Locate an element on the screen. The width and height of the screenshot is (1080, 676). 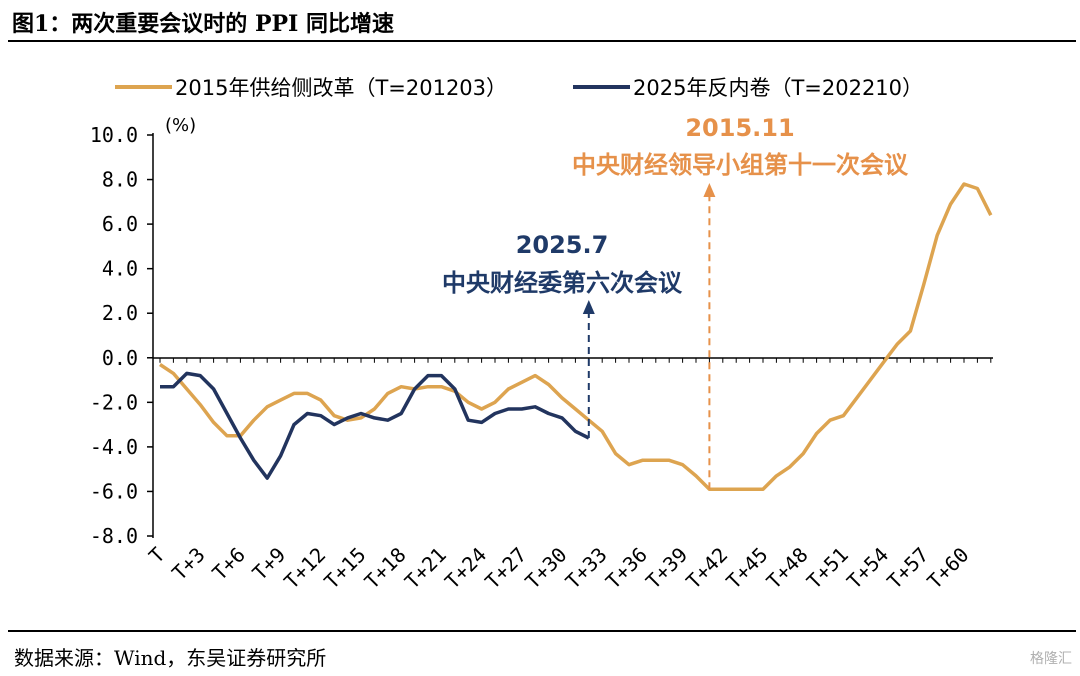
annotation-text-2015: 中央财经领导小组第十一次会议 is located at coordinates (740, 165).